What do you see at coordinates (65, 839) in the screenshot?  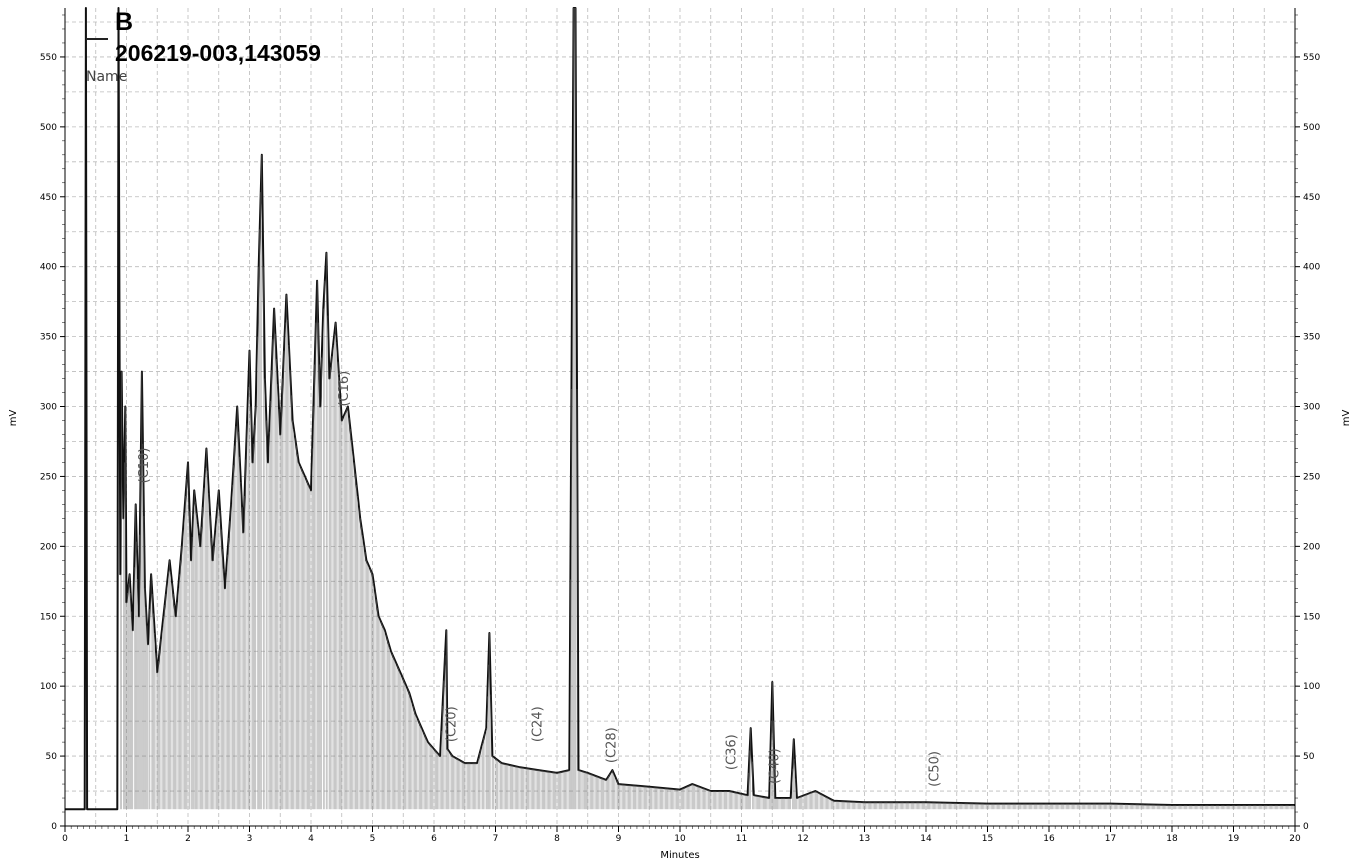 I see `x-tick-label: 0` at bounding box center [65, 839].